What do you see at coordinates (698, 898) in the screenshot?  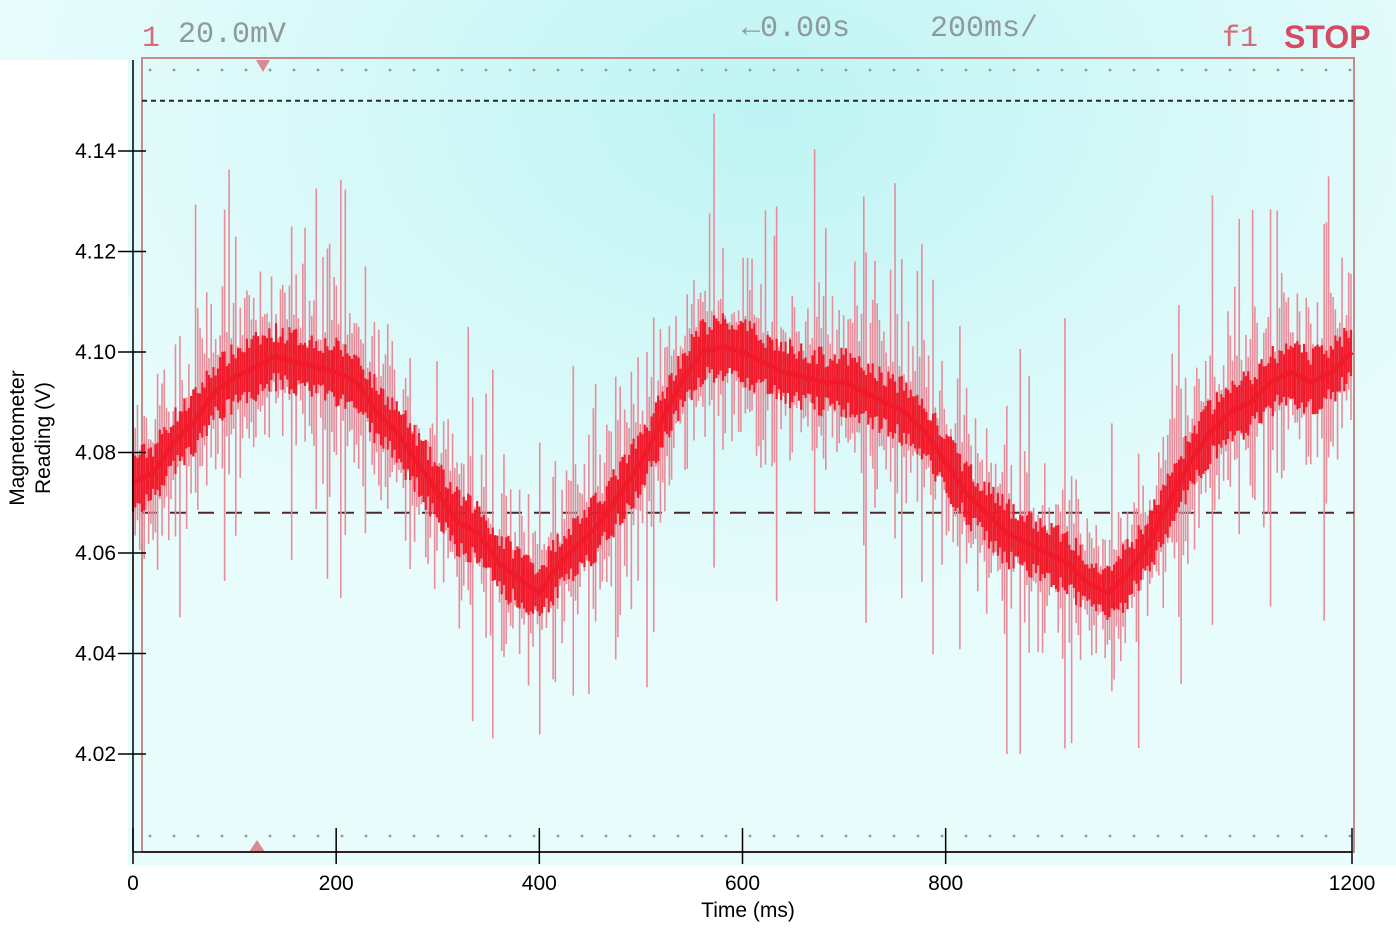 I see `bottom-margin` at bounding box center [698, 898].